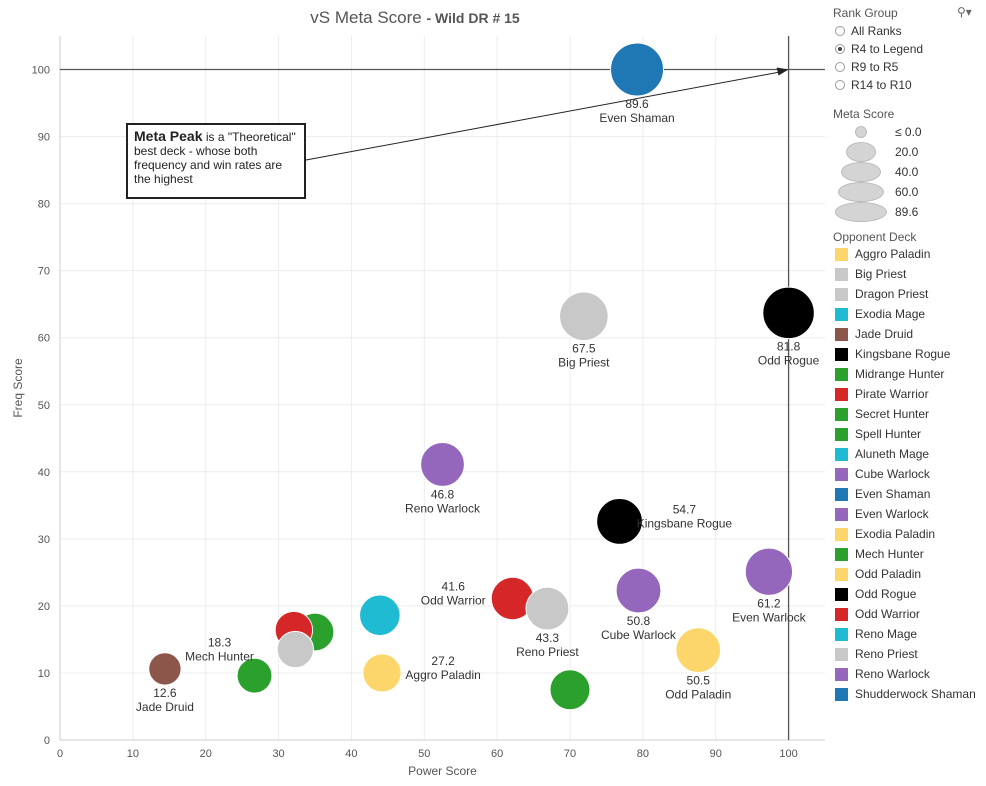 The height and width of the screenshot is (786, 986). What do you see at coordinates (206, 754) in the screenshot?
I see `x-tick-label: 20` at bounding box center [206, 754].